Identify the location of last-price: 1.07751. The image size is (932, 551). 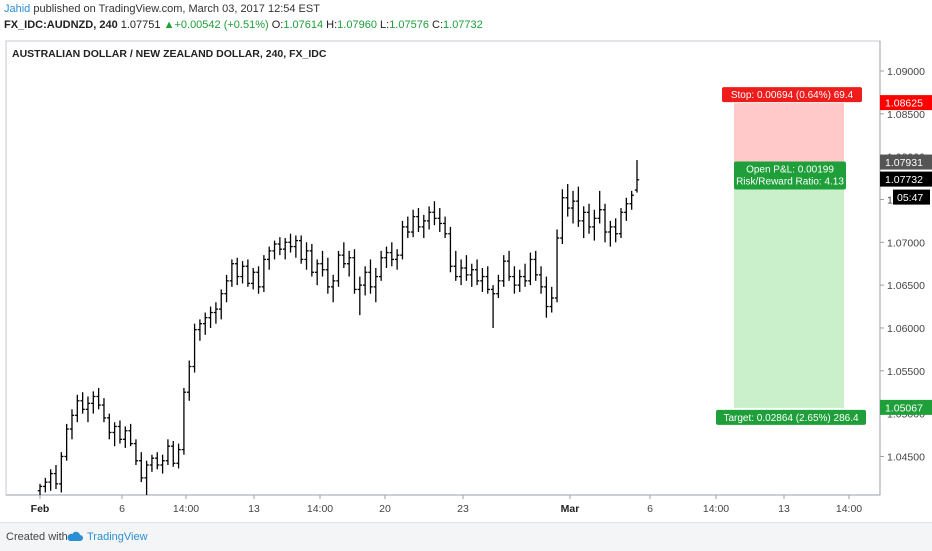
(140, 25).